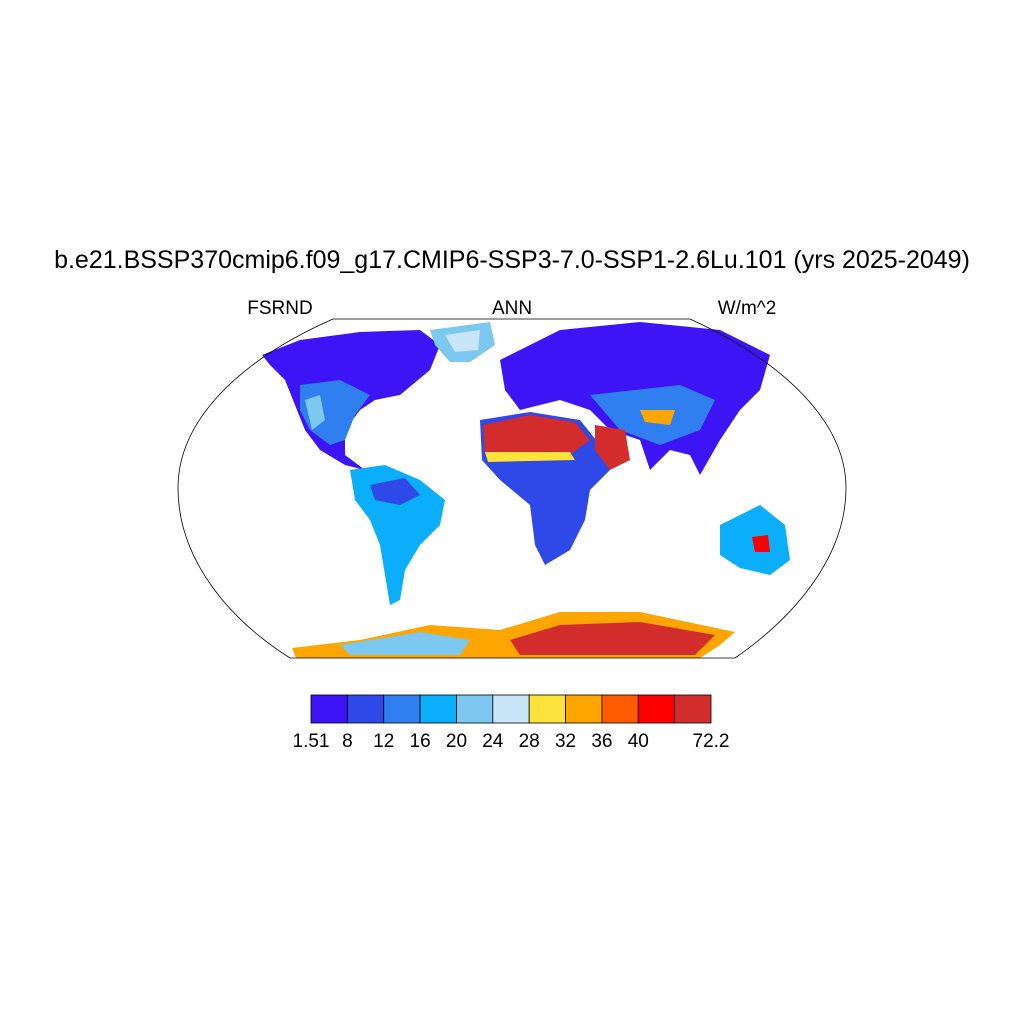 The width and height of the screenshot is (1024, 1029). Describe the element at coordinates (529, 741) in the screenshot. I see `colorbar-label: 28` at that location.